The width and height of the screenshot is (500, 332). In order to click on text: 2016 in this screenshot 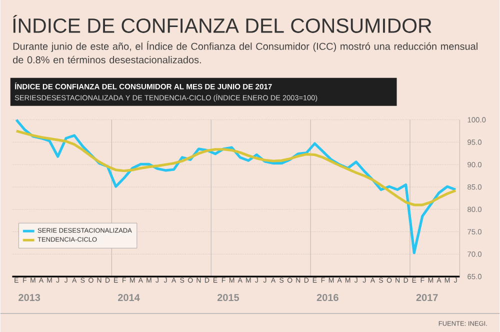, I will do `click(327, 297)`.